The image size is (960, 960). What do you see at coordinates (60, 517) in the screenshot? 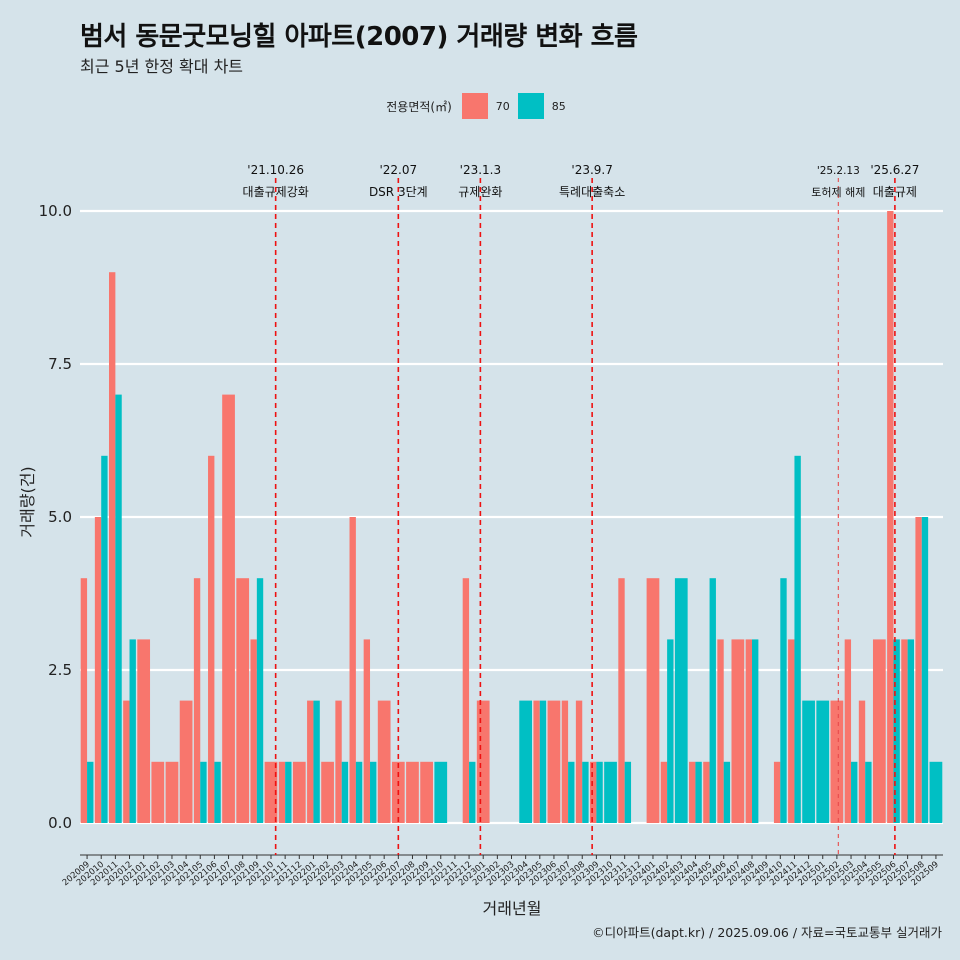
I see `y-tick-label: 5.0` at bounding box center [60, 517].